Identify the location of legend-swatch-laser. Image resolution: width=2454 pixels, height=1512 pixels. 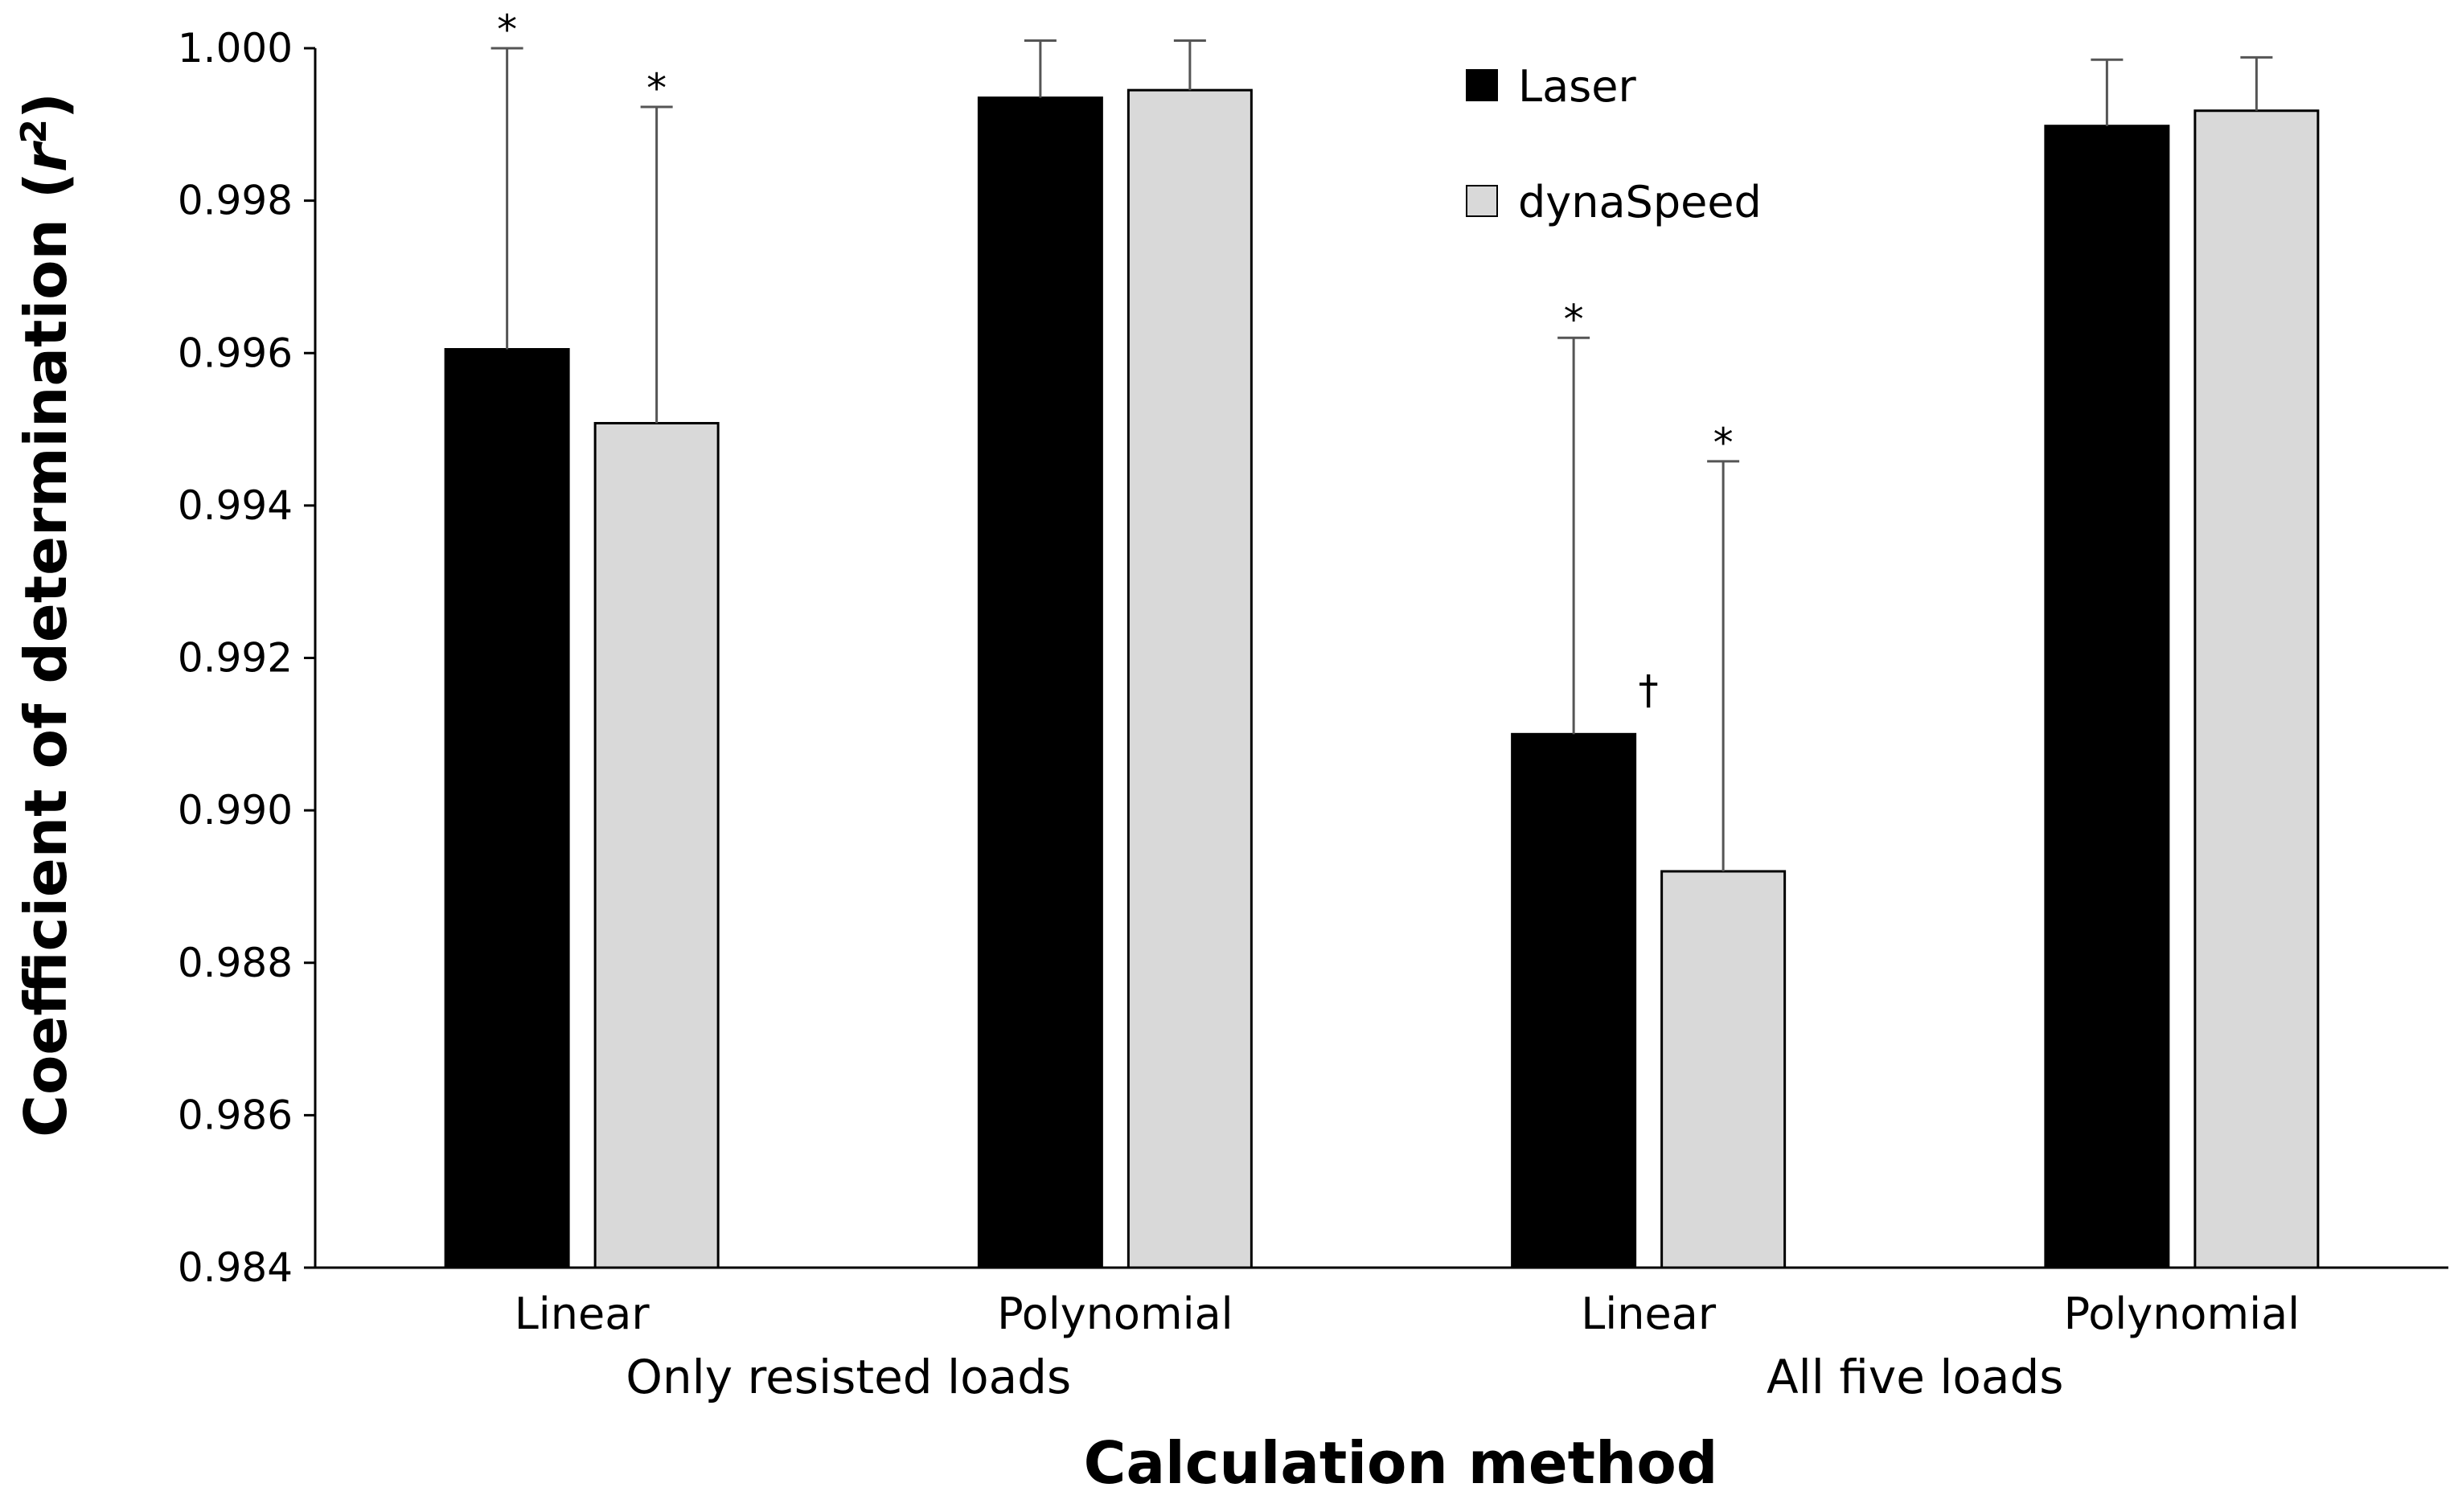
(1482, 85).